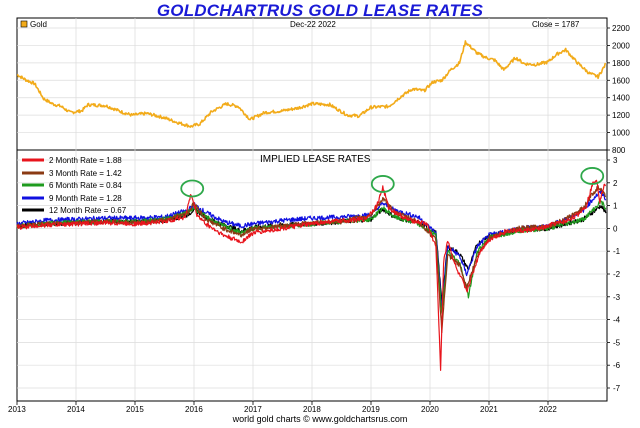  What do you see at coordinates (85, 173) in the screenshot?
I see `legend-label-3m: 3 Month Rate = 1.42` at bounding box center [85, 173].